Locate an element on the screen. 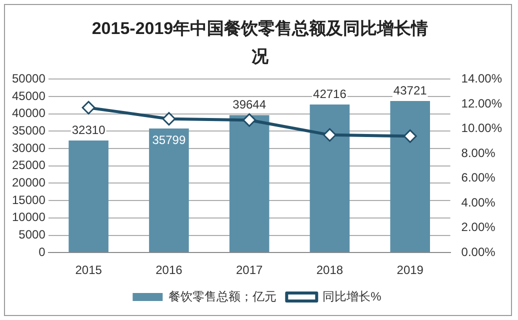  y2-tick-label: 6.00% is located at coordinates (478, 177).